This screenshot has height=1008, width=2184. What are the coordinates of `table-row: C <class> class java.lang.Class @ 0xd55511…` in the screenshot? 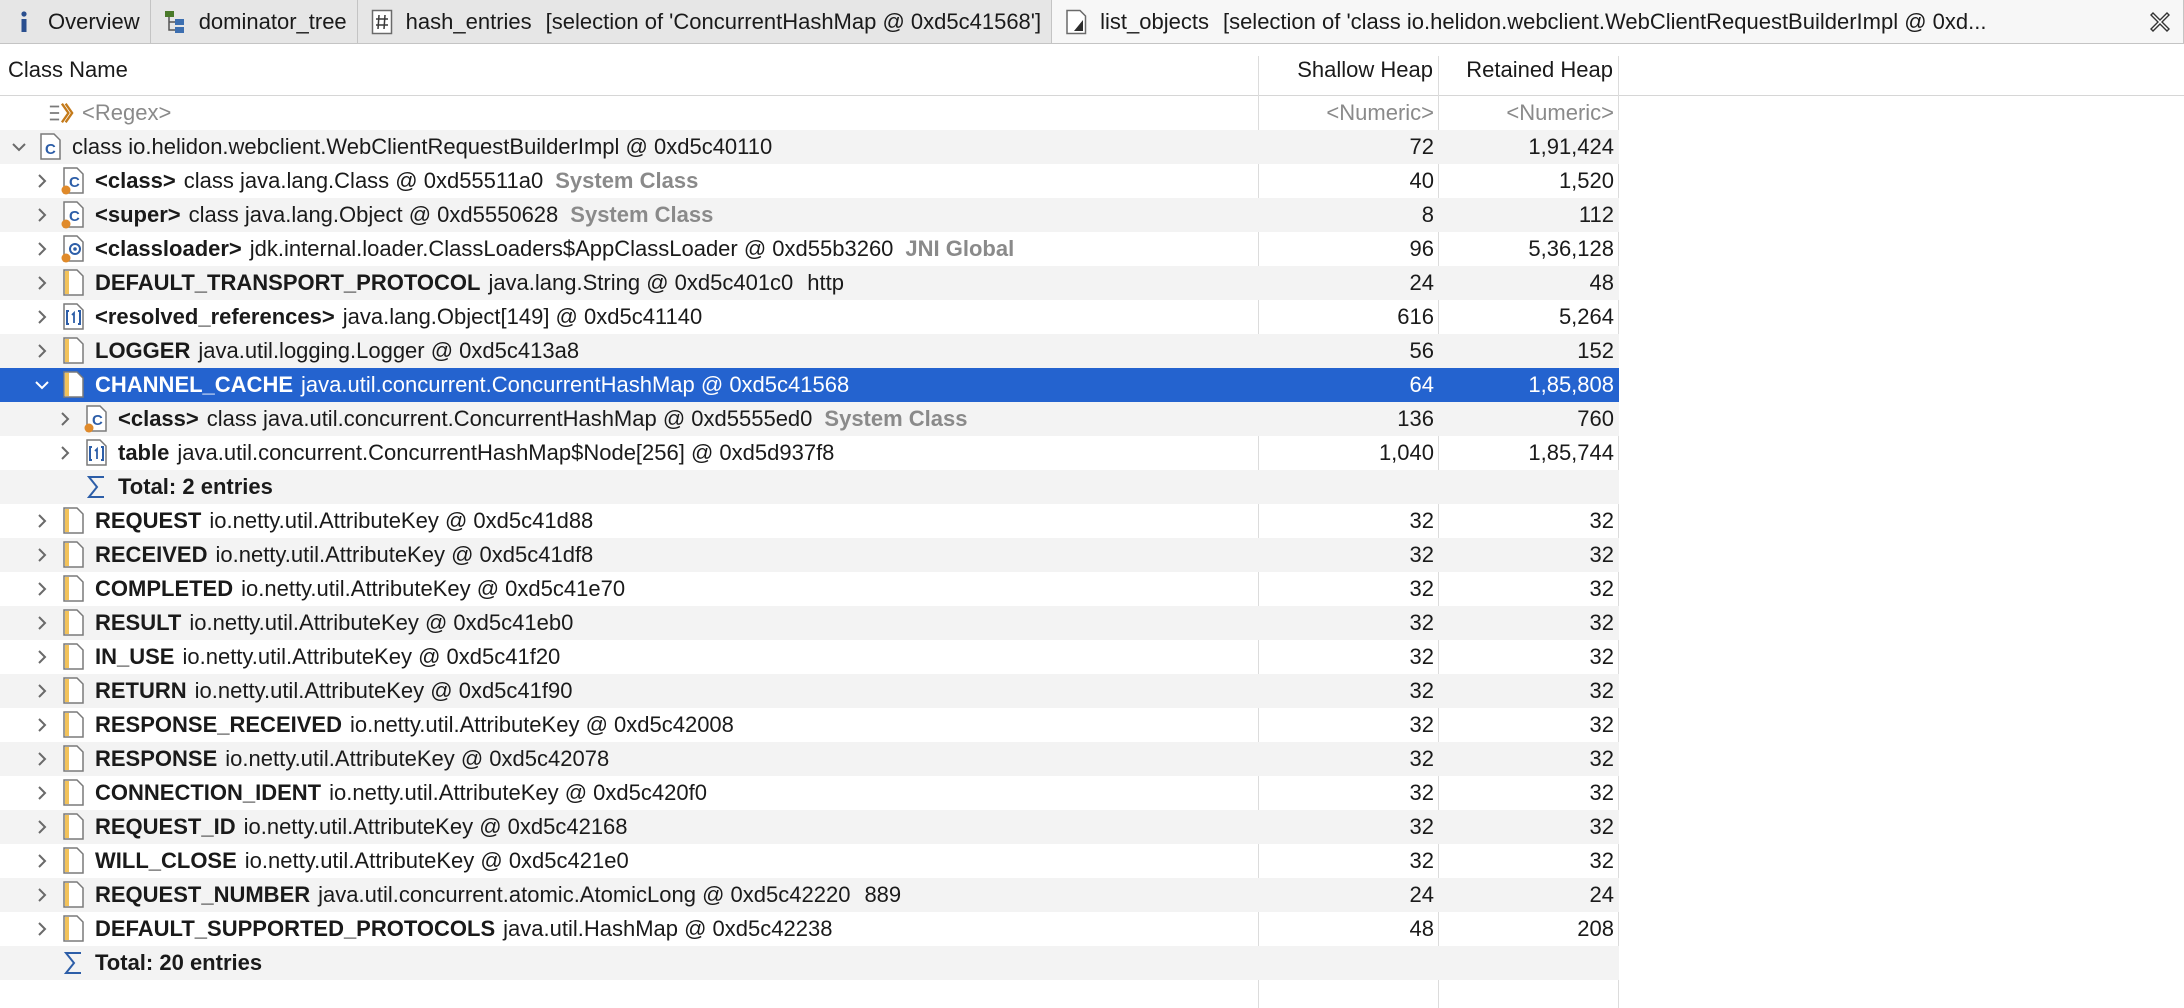 It's located at (809, 181).